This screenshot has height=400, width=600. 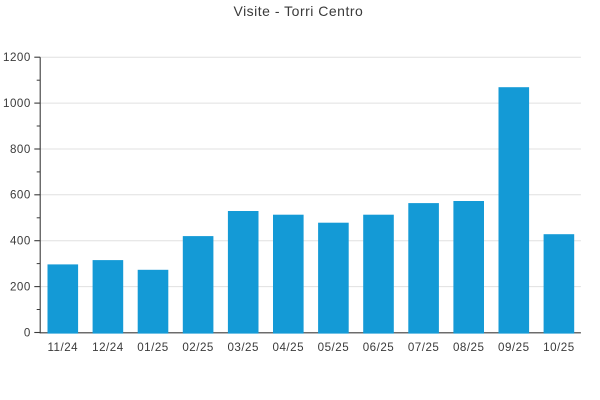 I want to click on svg-text: 200, so click(x=20, y=287).